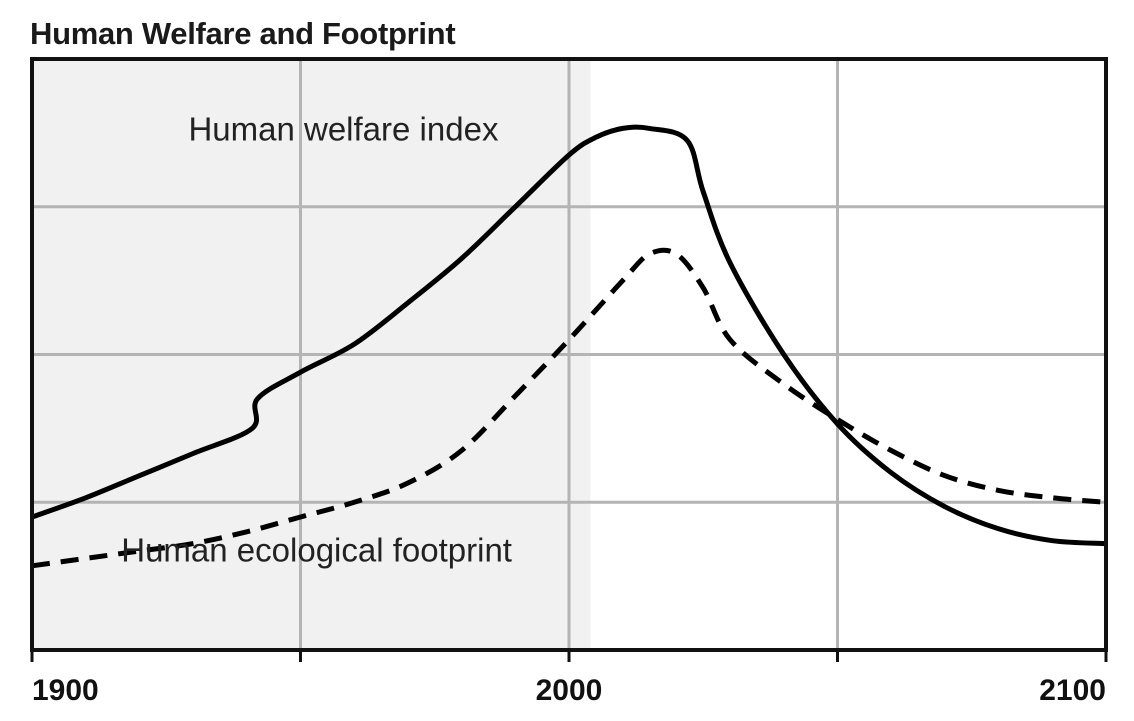 The width and height of the screenshot is (1134, 721). Describe the element at coordinates (1072, 690) in the screenshot. I see `x-tick-label-2100: 2100` at that location.